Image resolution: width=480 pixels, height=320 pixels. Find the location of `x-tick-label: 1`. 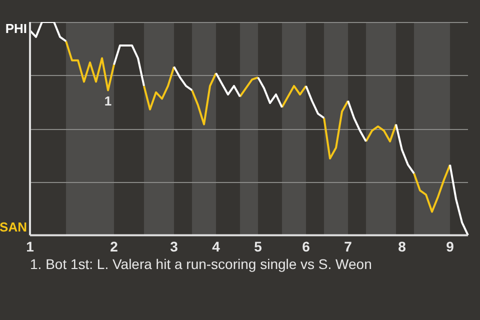

x-tick-label: 1 is located at coordinates (30, 246).